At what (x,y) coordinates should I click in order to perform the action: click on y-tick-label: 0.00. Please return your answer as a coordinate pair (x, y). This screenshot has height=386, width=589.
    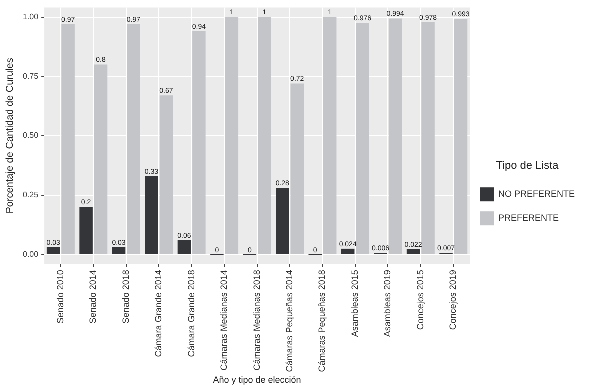
    Looking at the image, I should click on (31, 254).